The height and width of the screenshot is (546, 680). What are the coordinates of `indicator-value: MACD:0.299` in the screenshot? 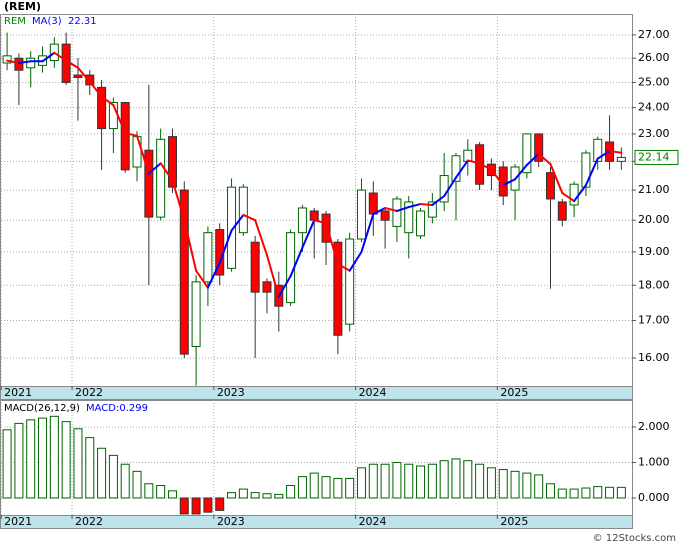 It's located at (117, 408).